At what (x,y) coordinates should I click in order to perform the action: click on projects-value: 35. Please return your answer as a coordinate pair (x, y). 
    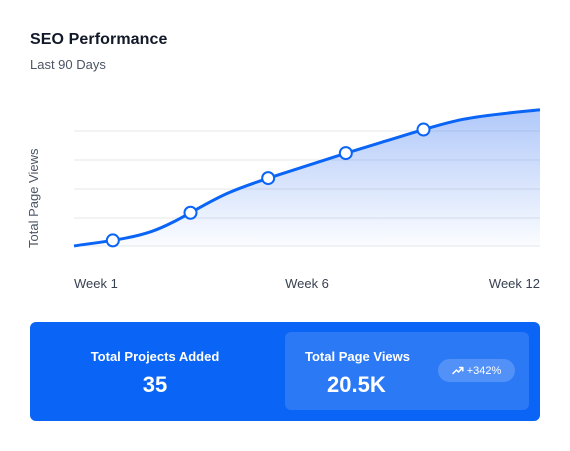
    Looking at the image, I should click on (155, 384).